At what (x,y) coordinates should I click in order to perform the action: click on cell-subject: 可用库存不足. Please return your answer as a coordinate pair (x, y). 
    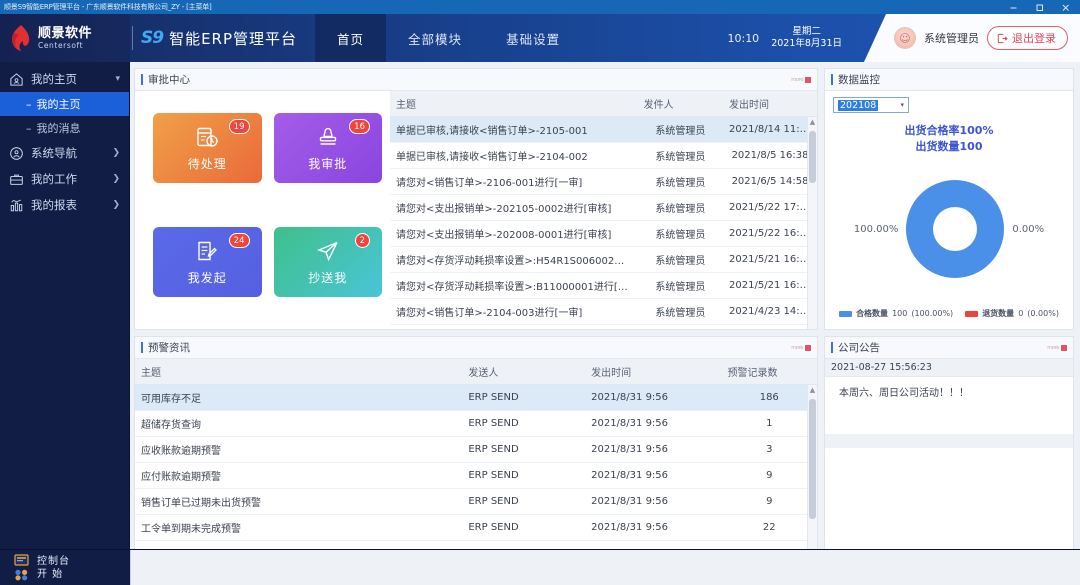
    Looking at the image, I should click on (299, 398).